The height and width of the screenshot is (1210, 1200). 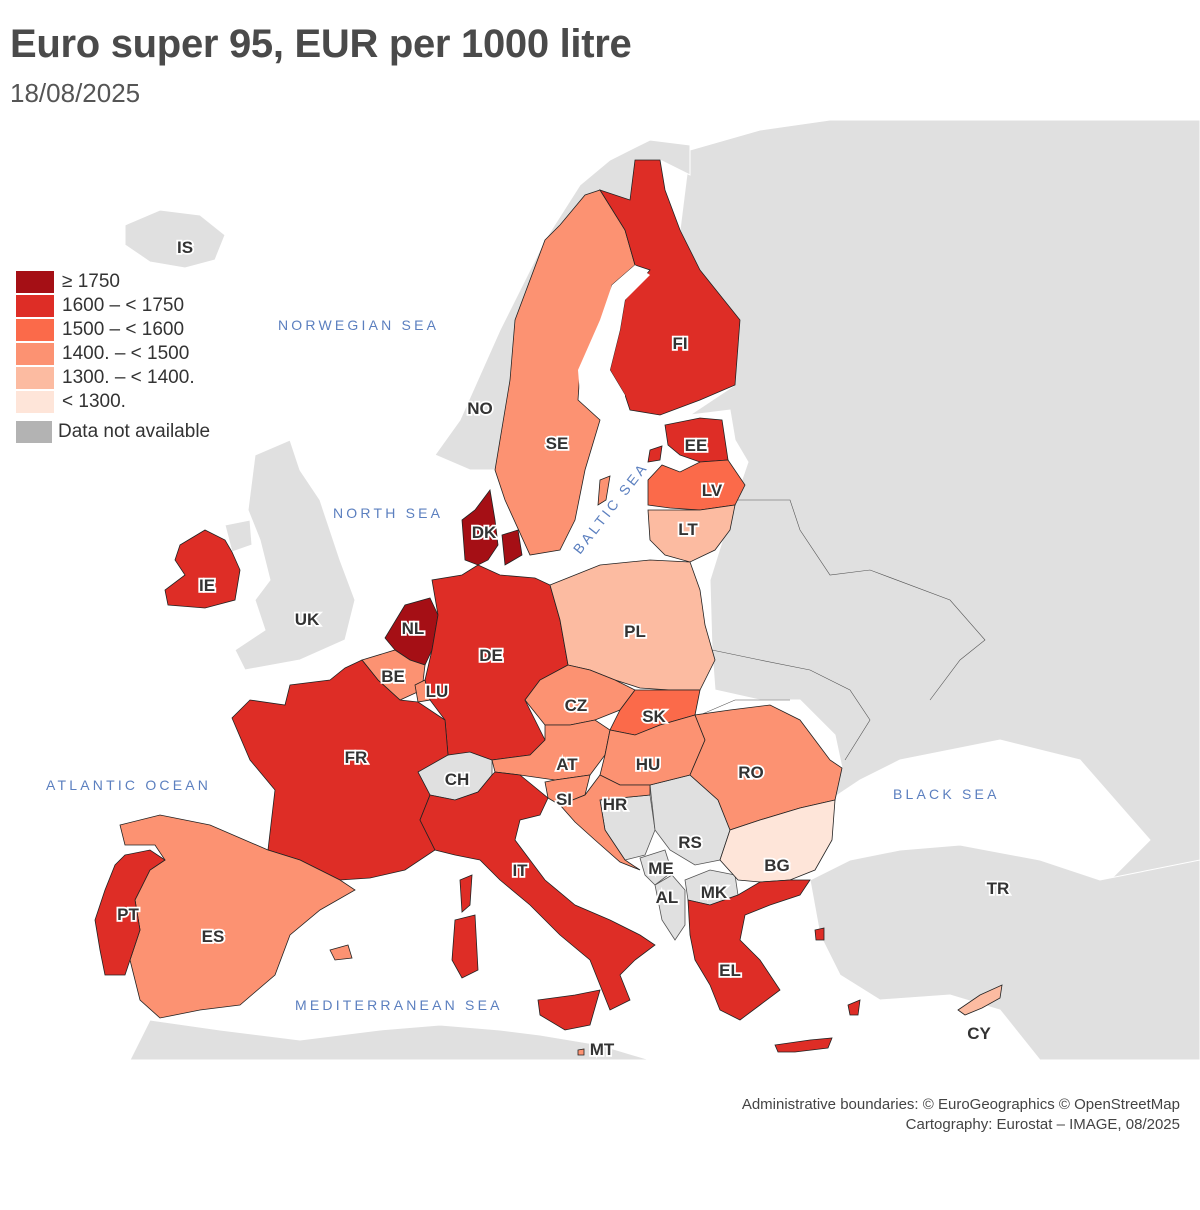 What do you see at coordinates (75, 93) in the screenshot?
I see `map-date: 18/08/2025` at bounding box center [75, 93].